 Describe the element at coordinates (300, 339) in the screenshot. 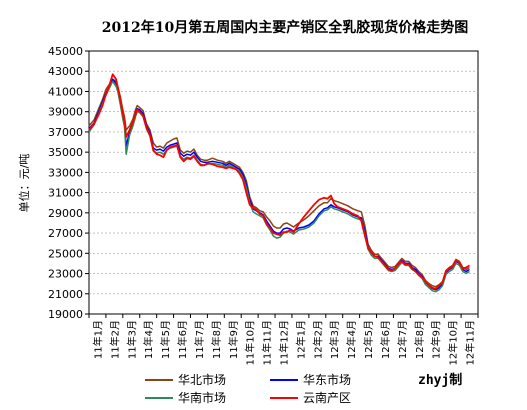

I see `x-tick-label: 12年1月` at that location.